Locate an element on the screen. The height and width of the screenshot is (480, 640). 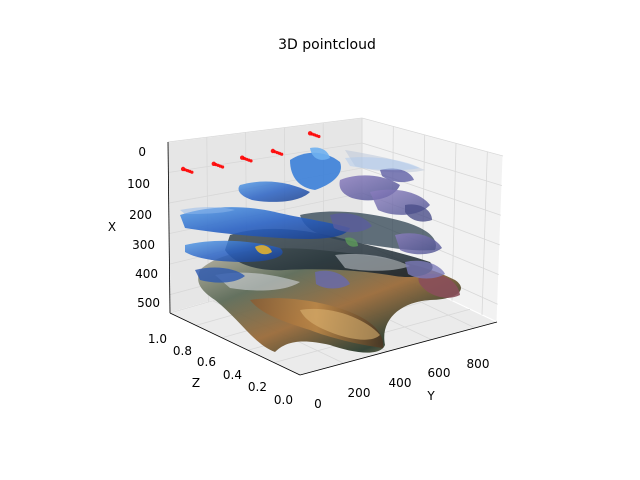
y-tick-label: 400 is located at coordinates (400, 383).